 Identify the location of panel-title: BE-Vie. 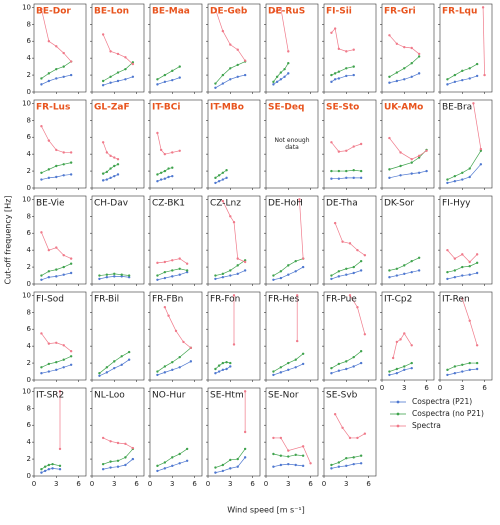
(50, 204).